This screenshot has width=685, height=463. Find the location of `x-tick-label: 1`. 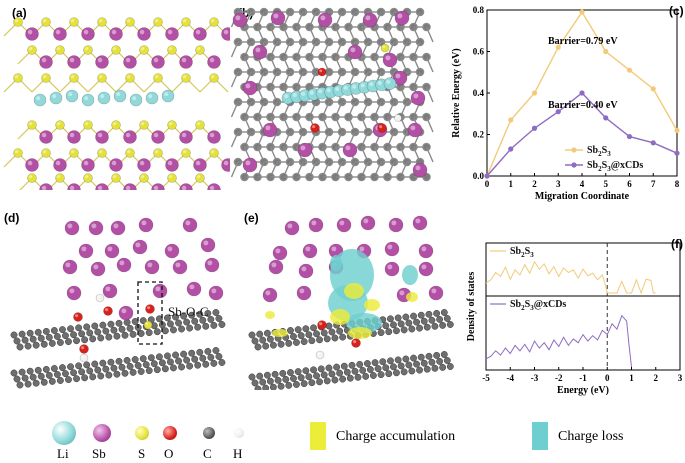

x-tick-label: 1 is located at coordinates (511, 184).